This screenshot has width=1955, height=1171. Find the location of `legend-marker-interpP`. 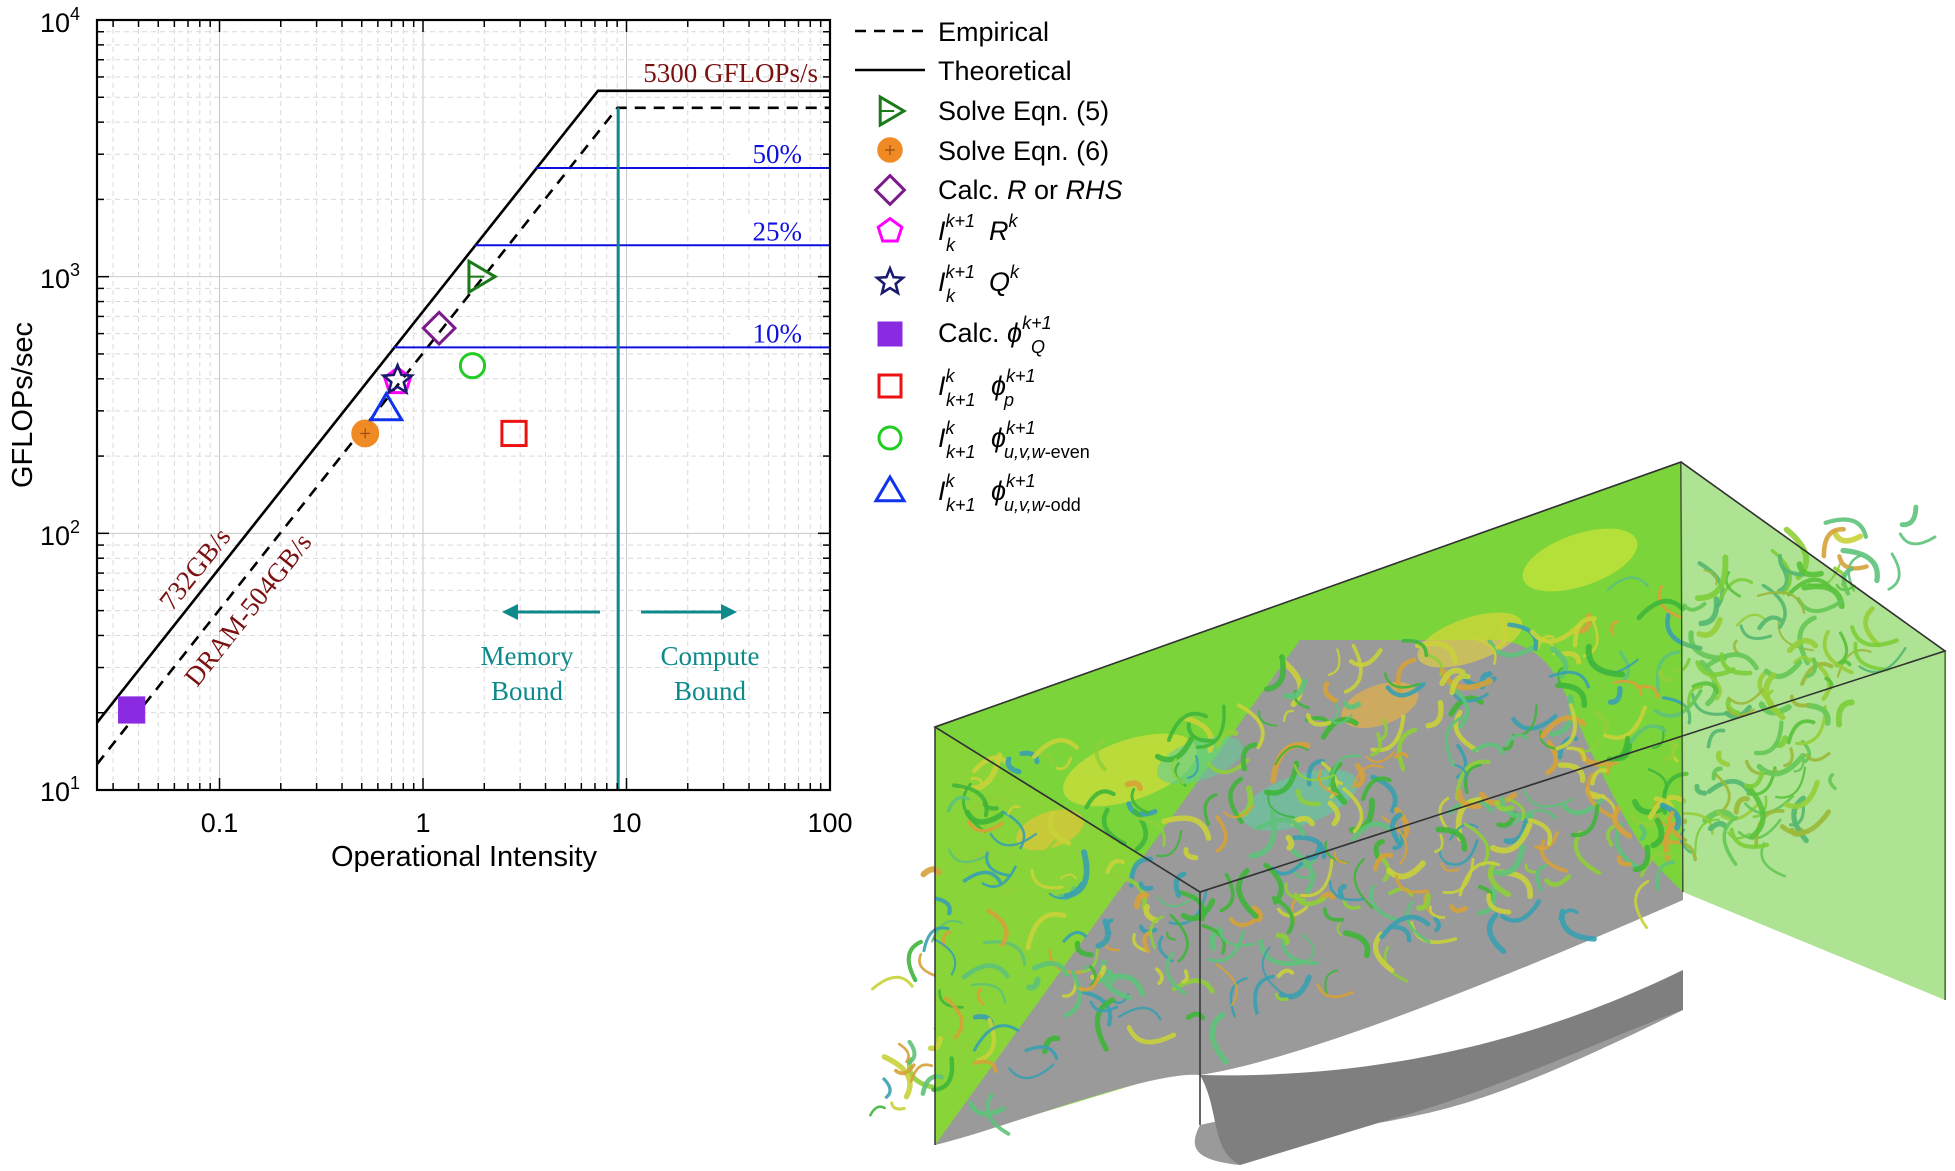

legend-marker-interpP is located at coordinates (890, 386).